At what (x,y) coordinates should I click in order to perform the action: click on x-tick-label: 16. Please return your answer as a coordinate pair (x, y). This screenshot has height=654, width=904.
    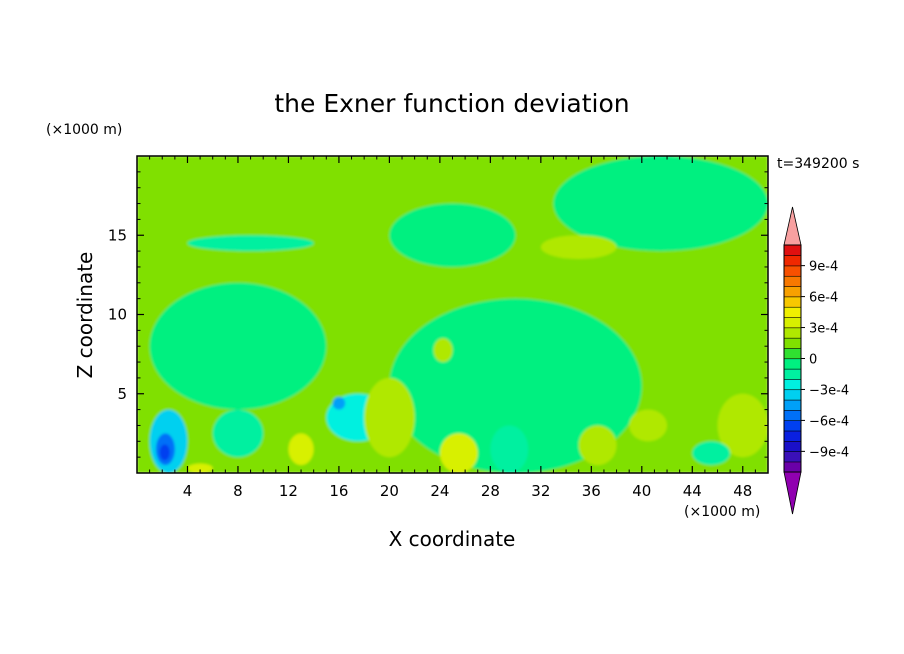
    Looking at the image, I should click on (338, 491).